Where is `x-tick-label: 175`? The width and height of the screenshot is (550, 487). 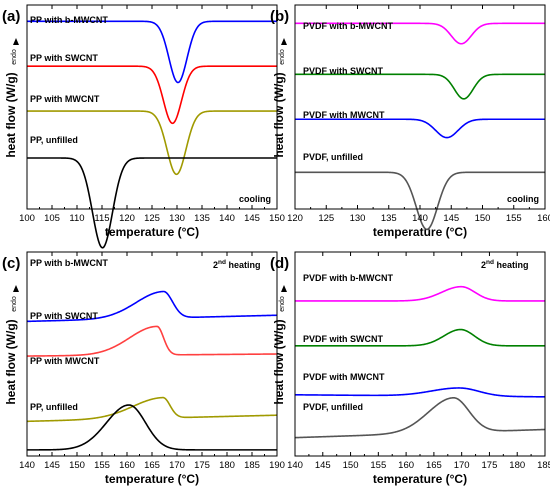
x-tick-label: 175 is located at coordinates (202, 465).